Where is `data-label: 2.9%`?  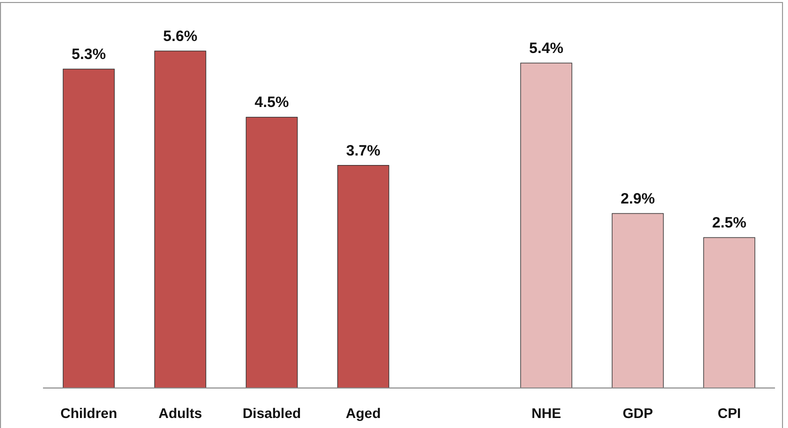 data-label: 2.9% is located at coordinates (637, 199).